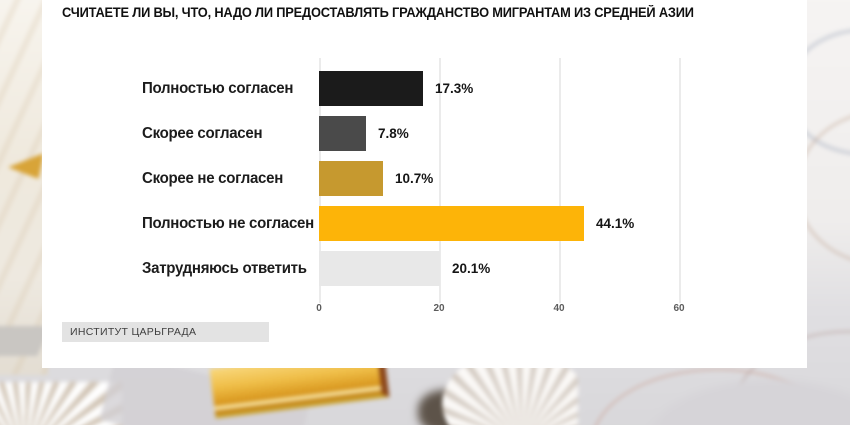  I want to click on x-axis-tick-label: 40, so click(559, 308).